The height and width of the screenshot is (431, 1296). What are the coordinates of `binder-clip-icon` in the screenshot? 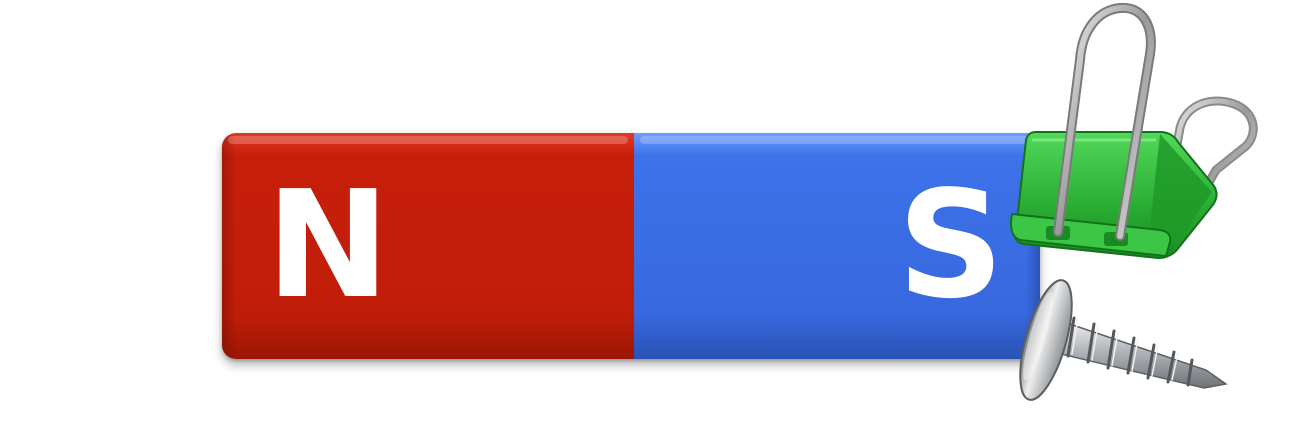 It's located at (1132, 133).